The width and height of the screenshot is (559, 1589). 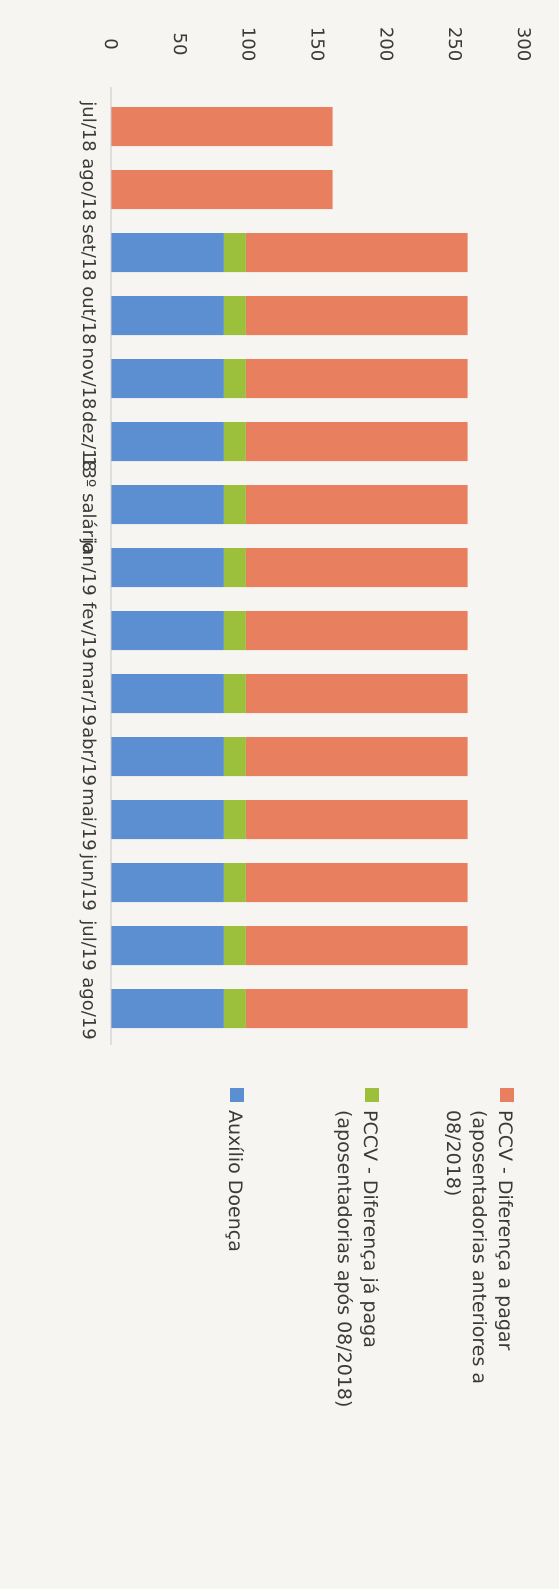 I want to click on legend-label: Auxílio Doença, so click(x=235, y=1181).